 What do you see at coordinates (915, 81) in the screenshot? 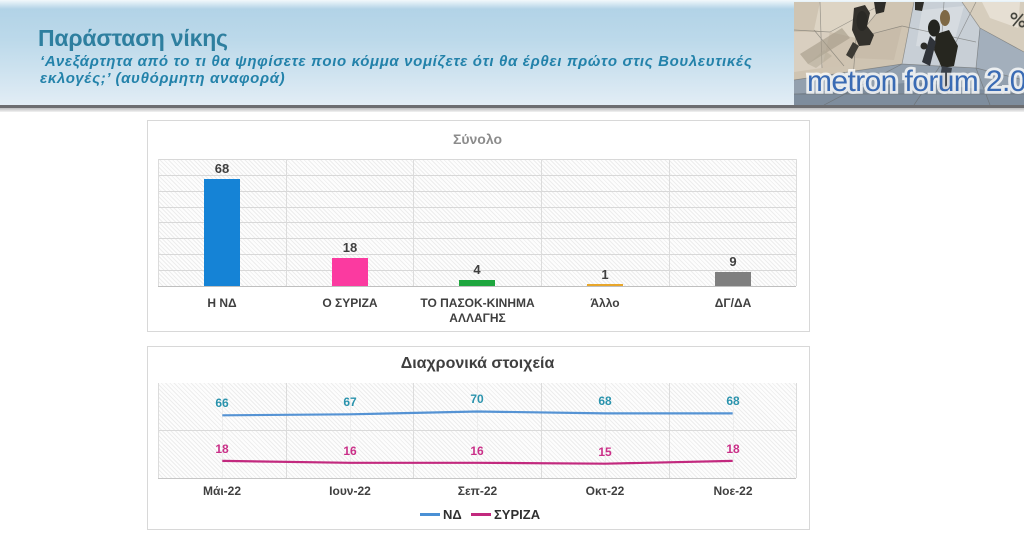
I see `svg-text: metron forum 2.0` at bounding box center [915, 81].